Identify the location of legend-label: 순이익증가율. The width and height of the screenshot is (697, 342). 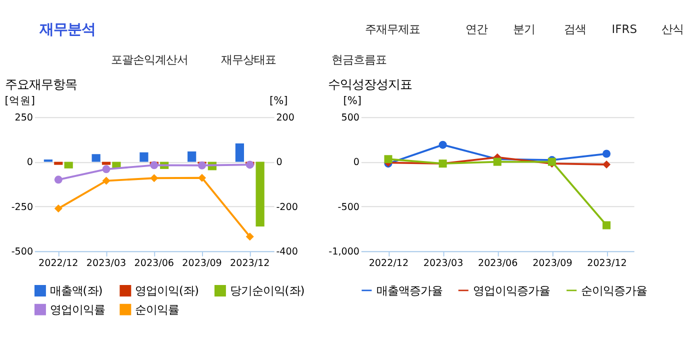
(614, 290).